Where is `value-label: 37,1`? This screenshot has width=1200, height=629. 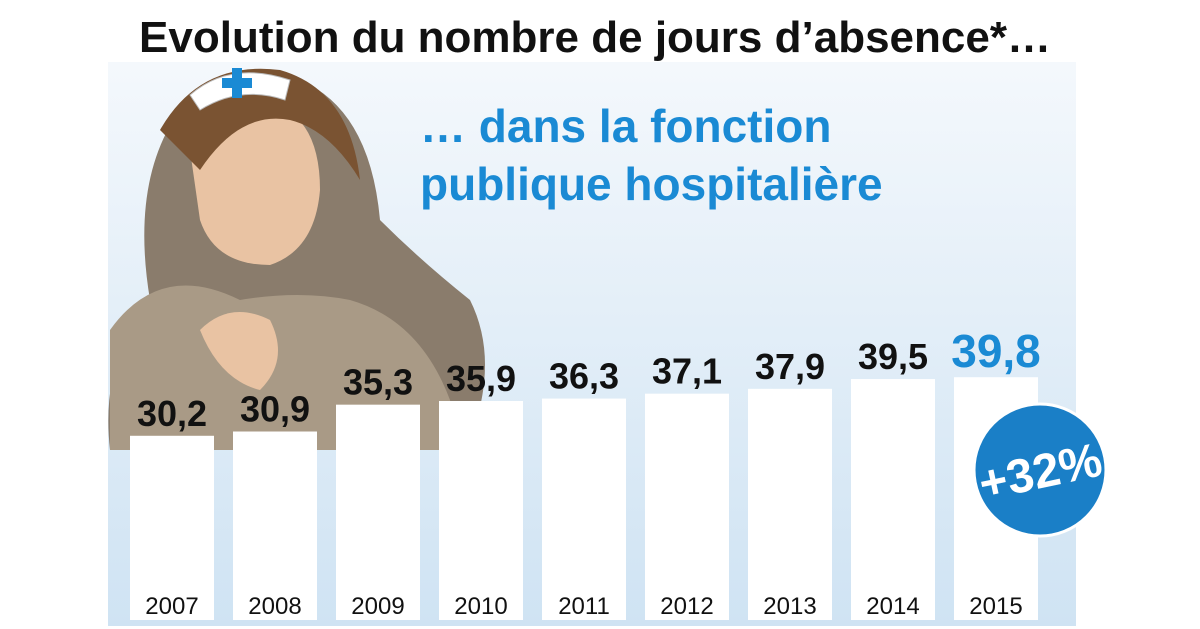
value-label: 37,1 is located at coordinates (687, 371).